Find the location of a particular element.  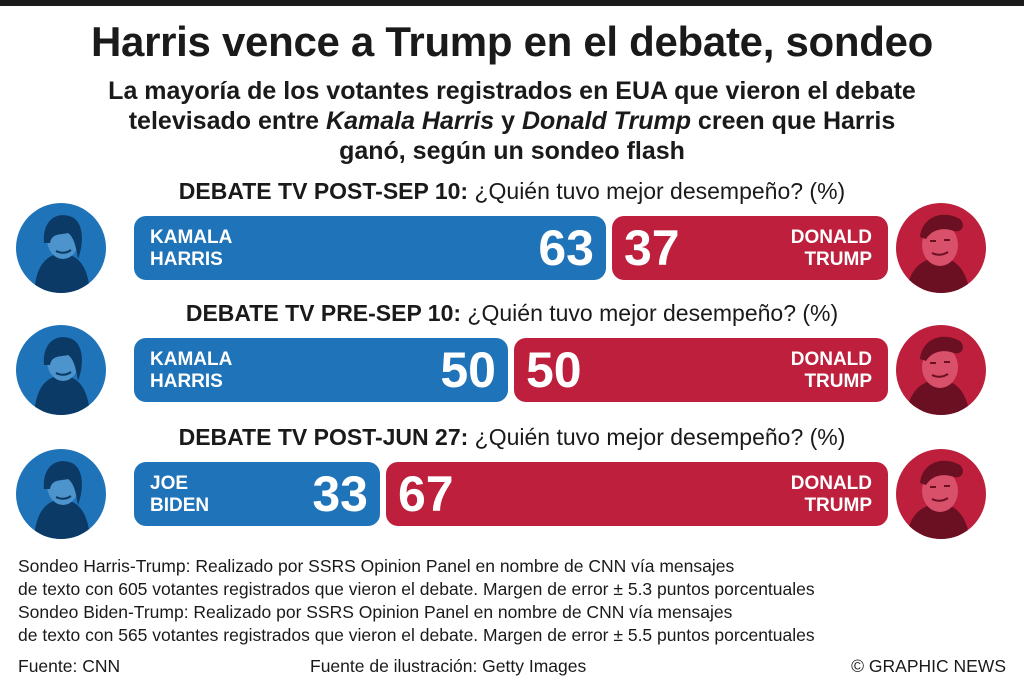

footer-credit: © GRAPHIC NEWS is located at coordinates (928, 666).